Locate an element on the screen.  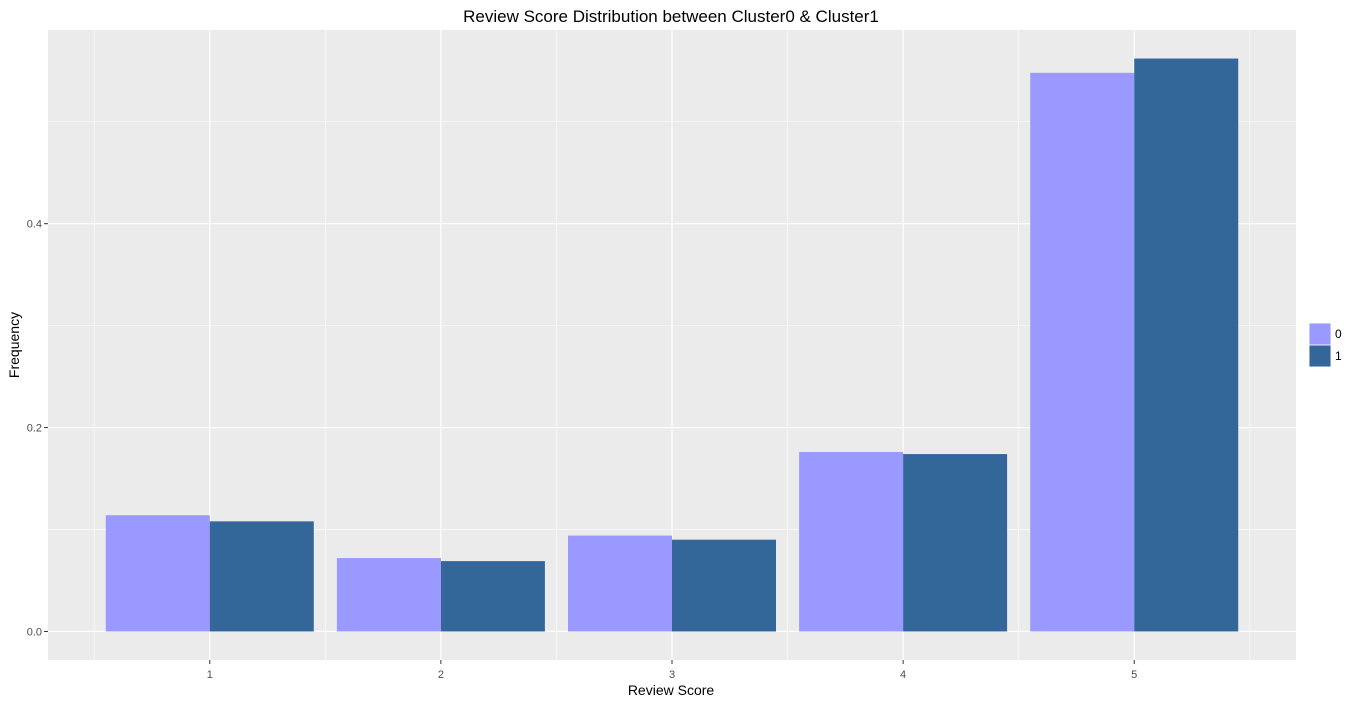
y-tick-labels: 0.0 0.2 0.4 is located at coordinates (34, 429).